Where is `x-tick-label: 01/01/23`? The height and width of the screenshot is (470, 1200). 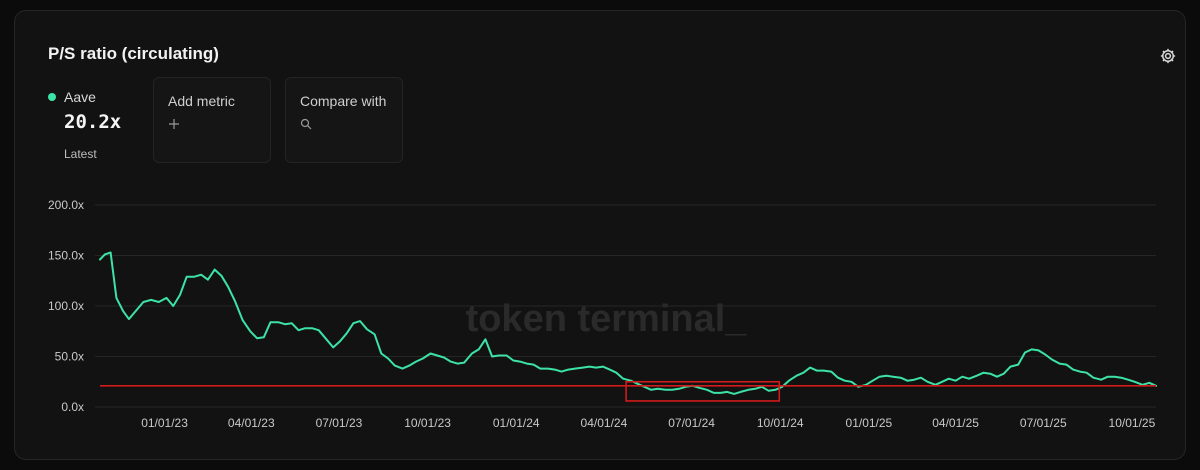
x-tick-label: 01/01/23 is located at coordinates (164, 423).